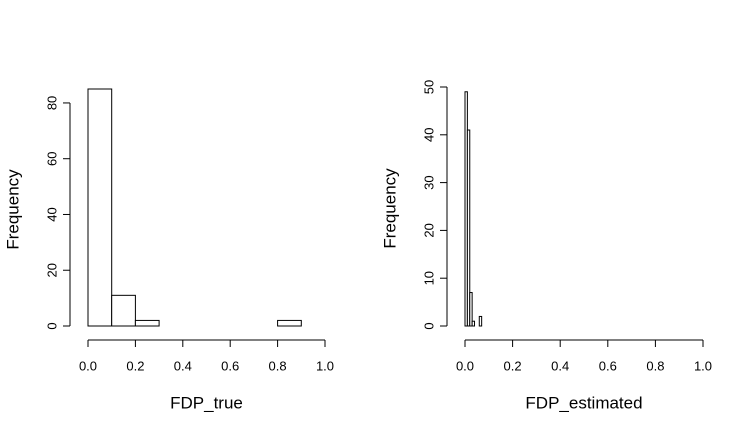 The width and height of the screenshot is (753, 434). Describe the element at coordinates (583, 402) in the screenshot. I see `x-axis-label: FDP_estimated` at that location.